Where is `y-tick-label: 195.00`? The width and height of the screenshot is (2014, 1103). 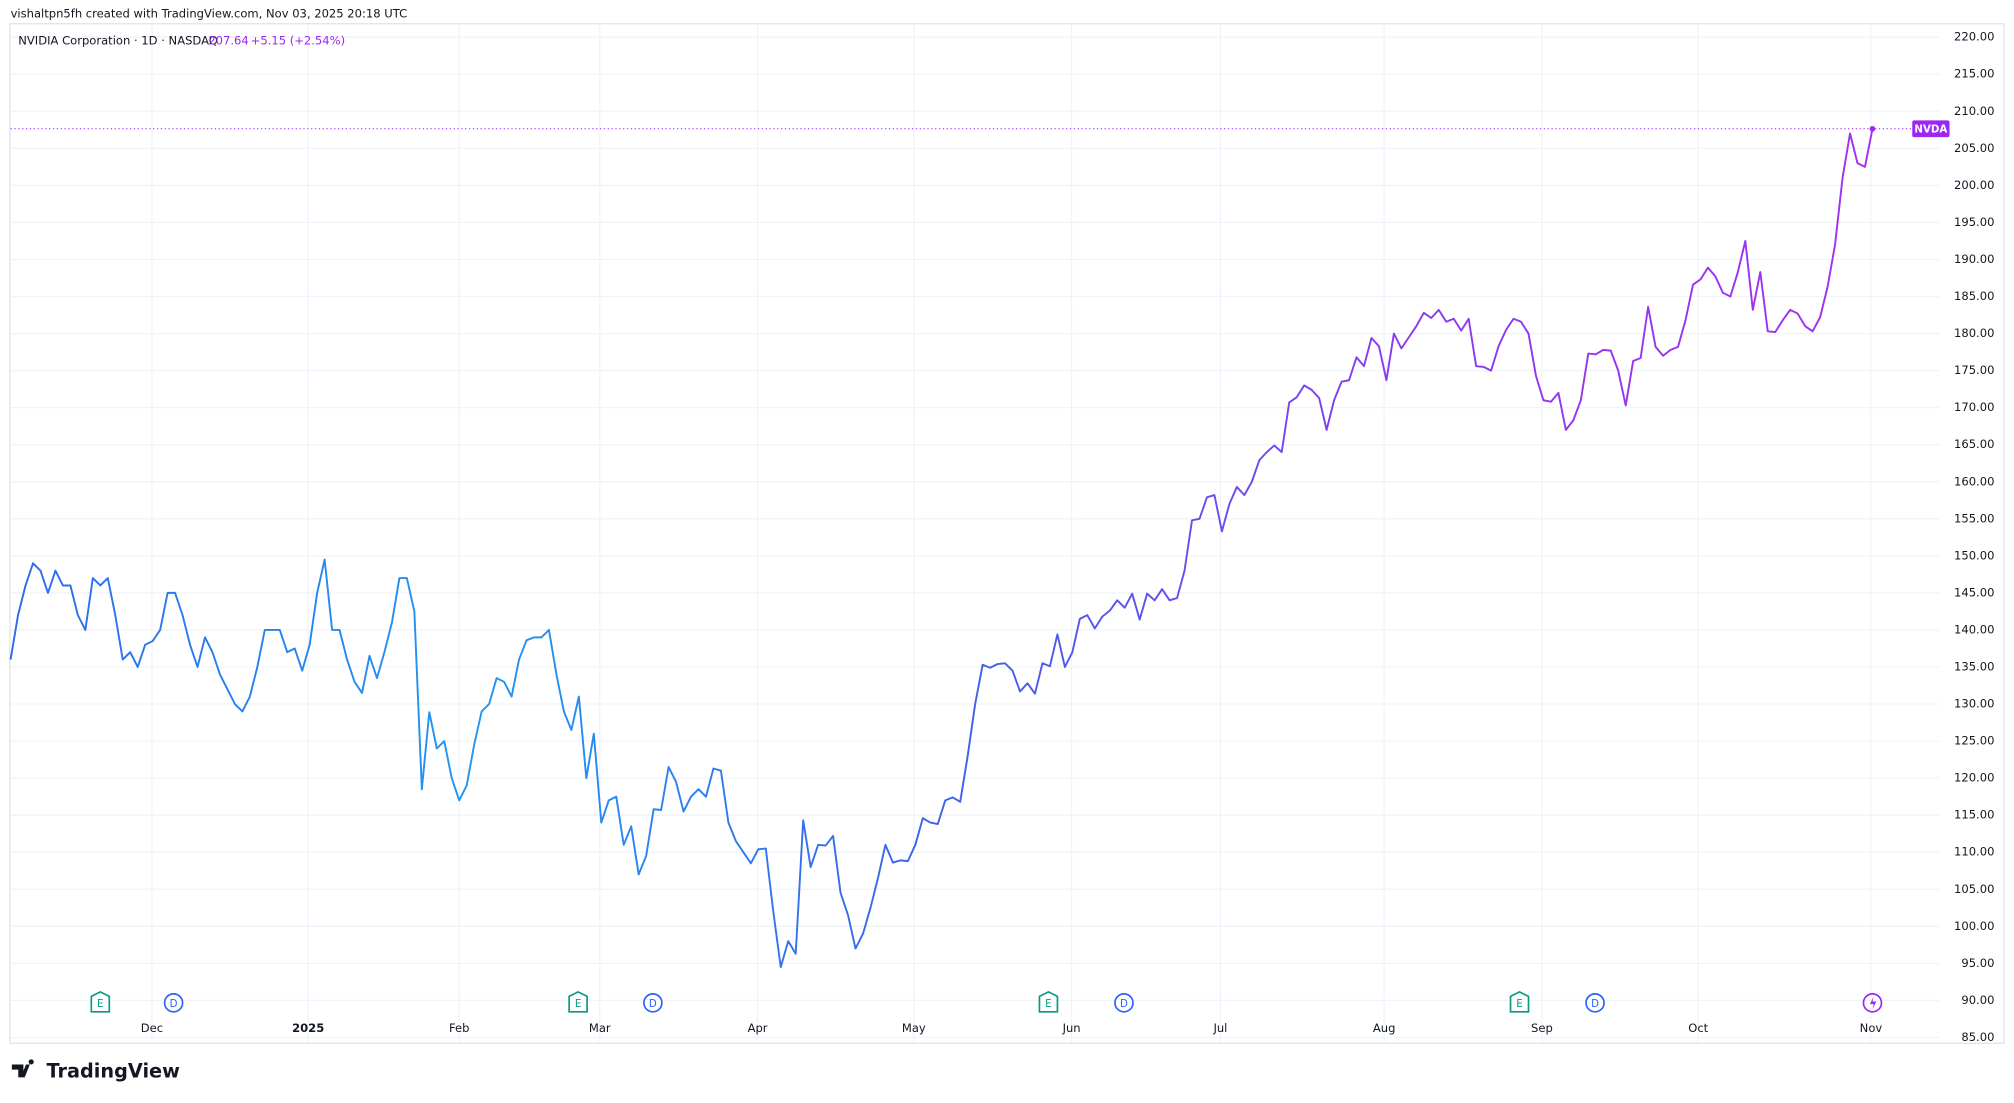 y-tick-label: 195.00 is located at coordinates (1974, 222).